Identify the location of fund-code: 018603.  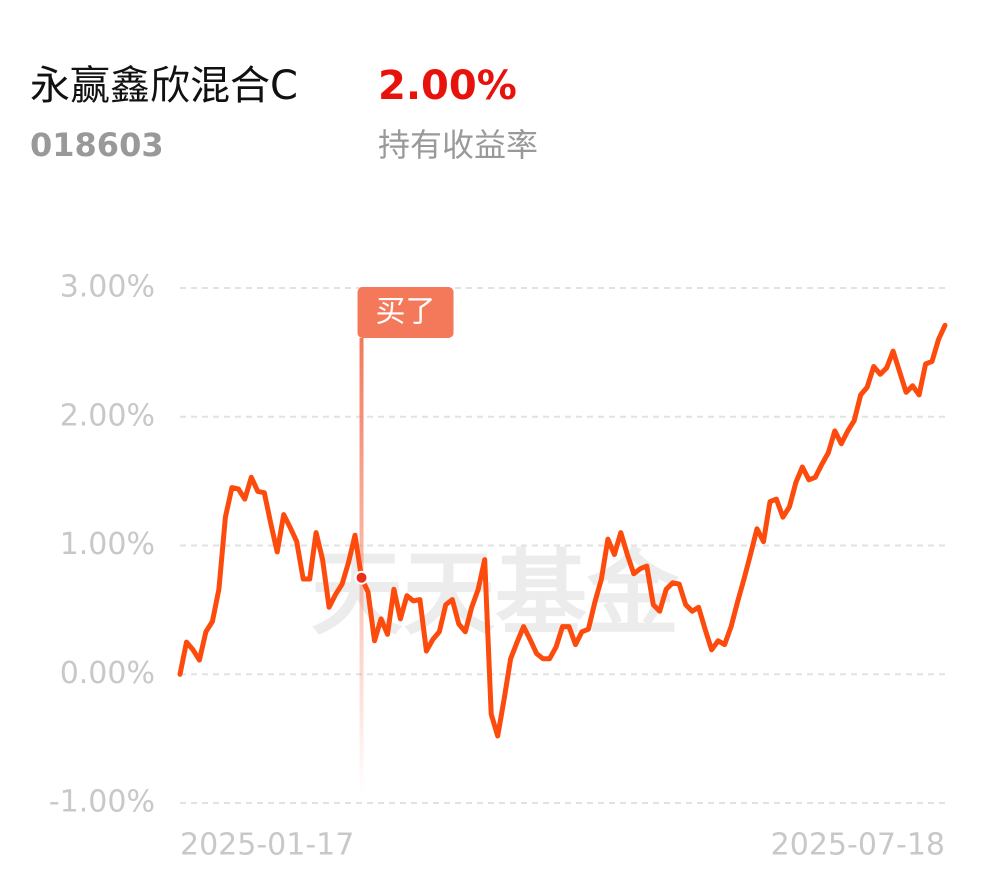
(97, 145).